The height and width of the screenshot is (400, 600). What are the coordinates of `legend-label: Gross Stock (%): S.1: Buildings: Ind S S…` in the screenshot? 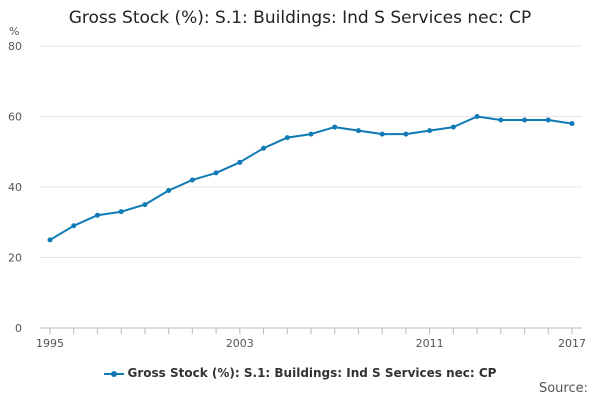 It's located at (312, 373).